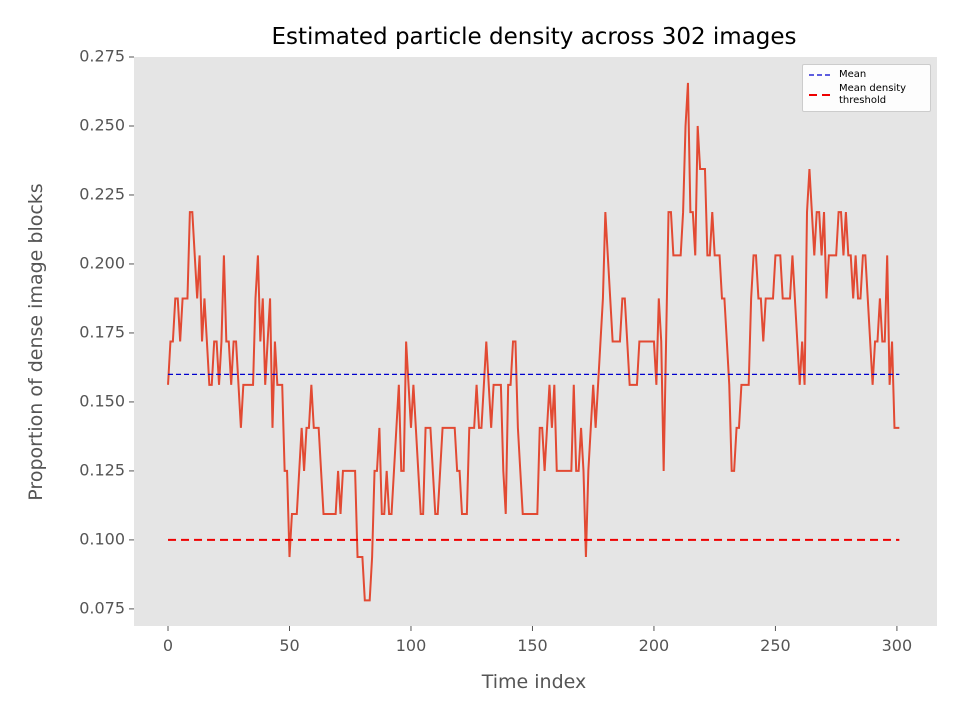 The height and width of the screenshot is (720, 960). I want to click on legend-item: Mean, so click(866, 75).